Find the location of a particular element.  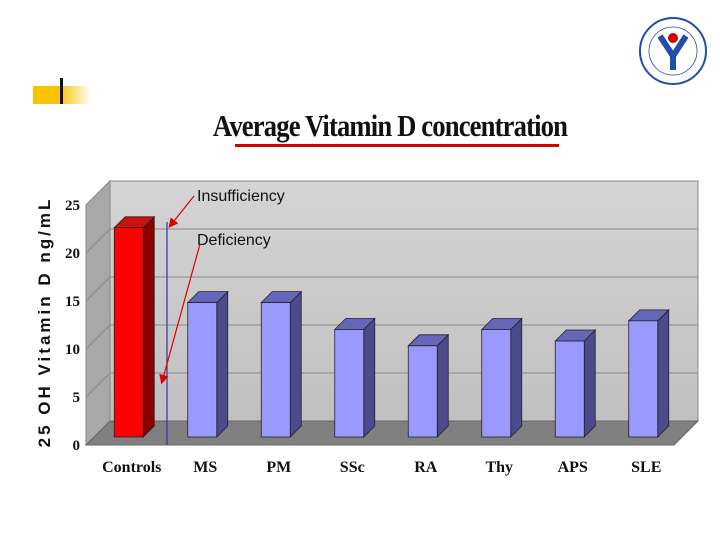

y-tick-label: 5 is located at coordinates (77, 398).